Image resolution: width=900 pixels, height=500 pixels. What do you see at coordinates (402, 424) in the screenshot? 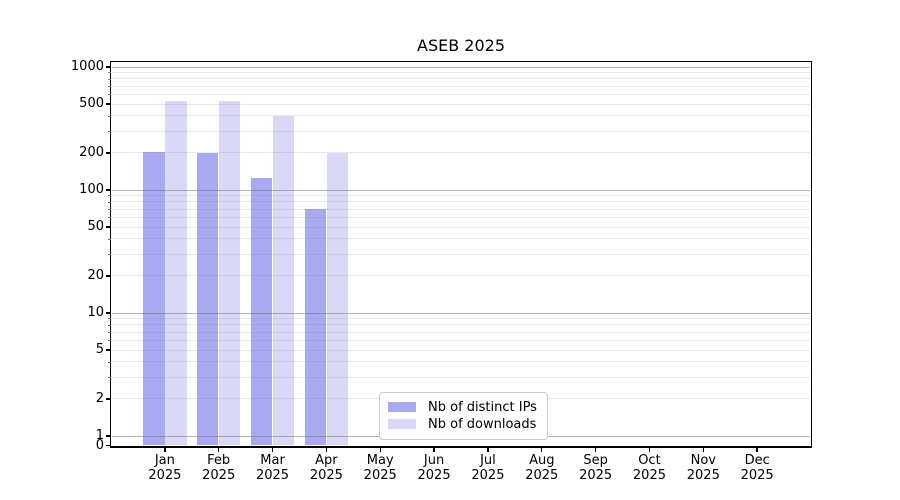
I see `legend-swatch-nb-of-downloads` at bounding box center [402, 424].